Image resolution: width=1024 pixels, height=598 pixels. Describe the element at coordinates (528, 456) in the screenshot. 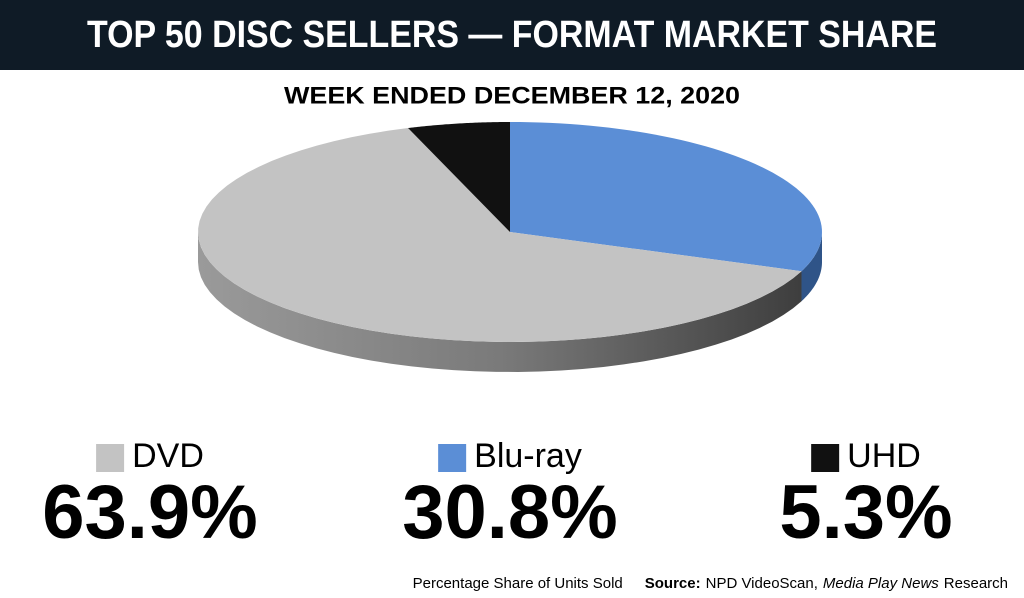

I see `legend-label: Blu-ray` at that location.